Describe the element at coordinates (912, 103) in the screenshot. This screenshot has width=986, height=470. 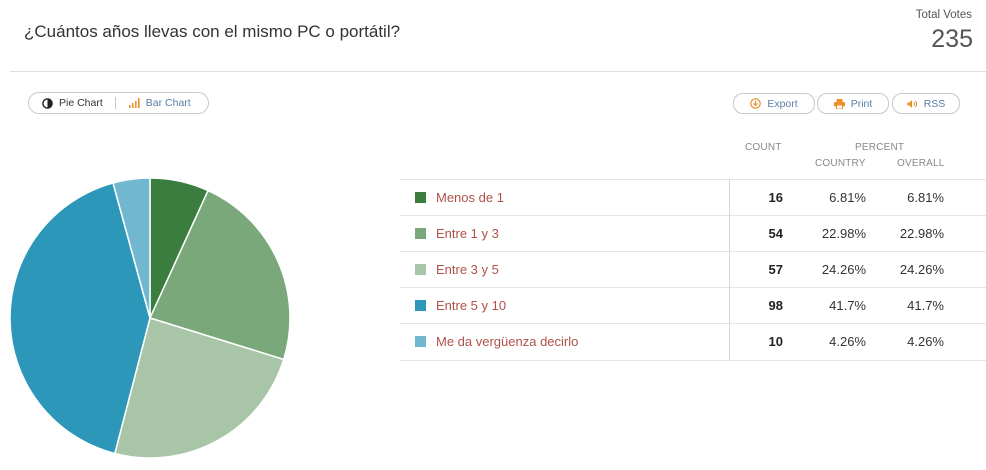
I see `rss-icon` at that location.